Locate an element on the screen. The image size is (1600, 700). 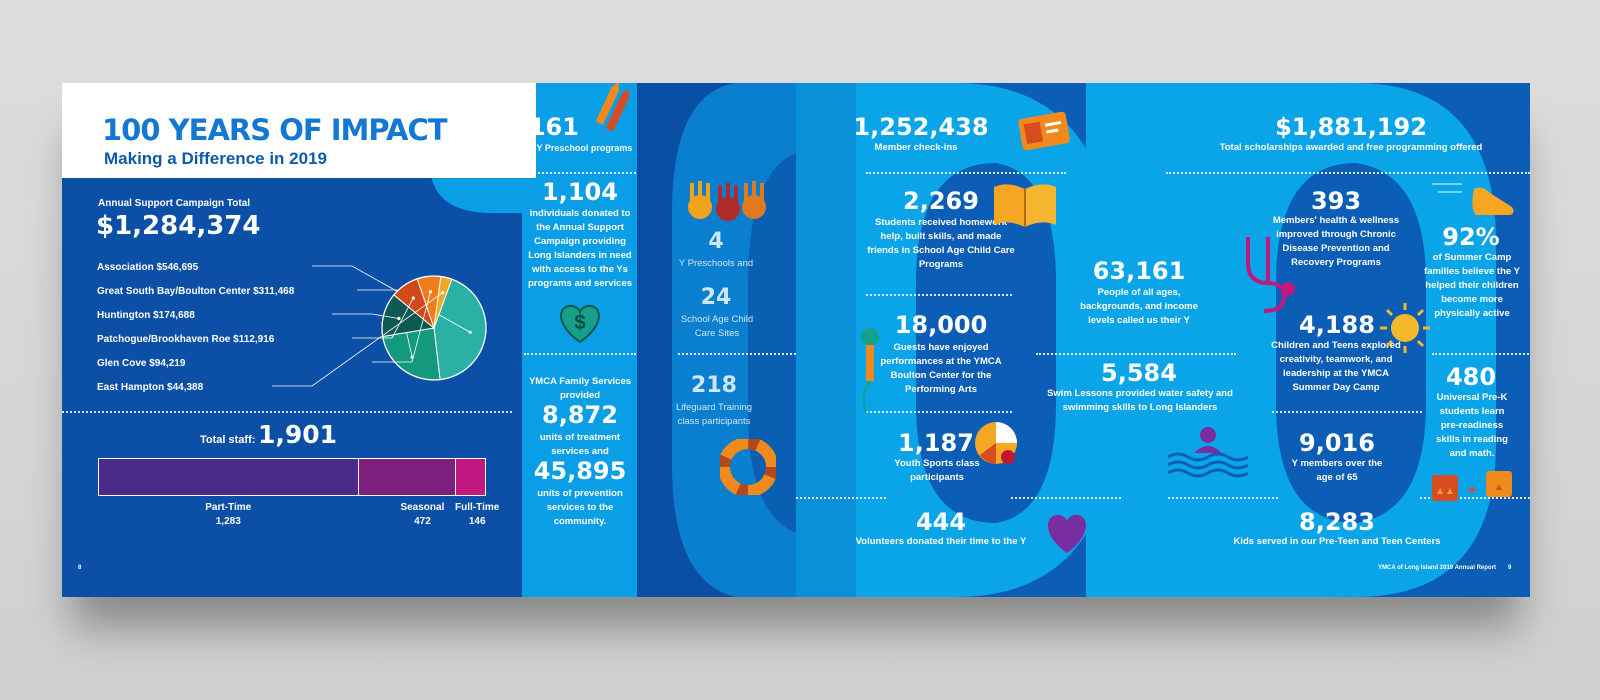
life-ring-icon is located at coordinates (748, 467).